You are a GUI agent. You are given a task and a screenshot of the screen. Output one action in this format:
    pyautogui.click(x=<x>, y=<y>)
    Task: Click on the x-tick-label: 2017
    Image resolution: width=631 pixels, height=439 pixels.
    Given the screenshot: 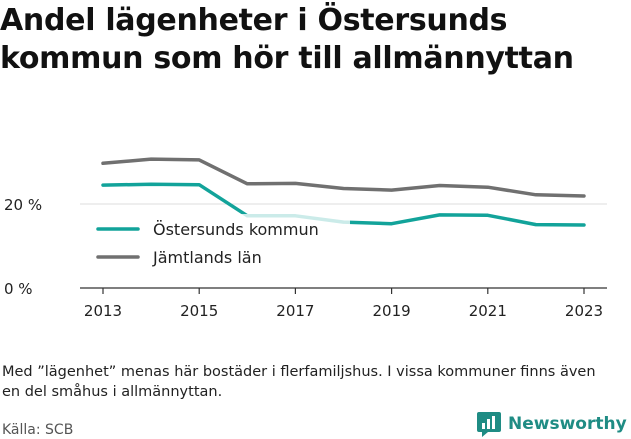 What is the action you would take?
    pyautogui.click(x=295, y=311)
    